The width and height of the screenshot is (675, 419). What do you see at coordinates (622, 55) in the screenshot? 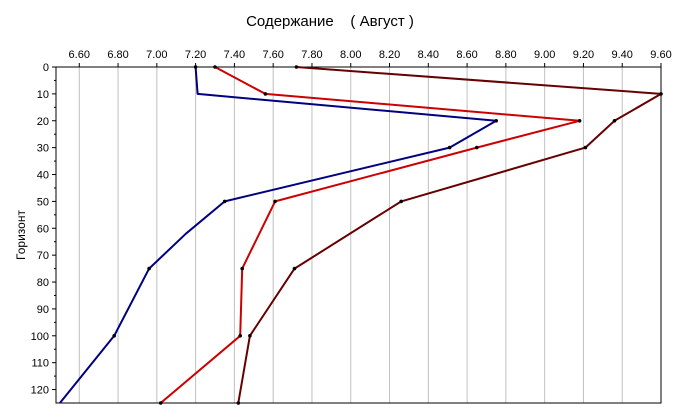
I see `x-tick-label: 9.40` at bounding box center [622, 55].